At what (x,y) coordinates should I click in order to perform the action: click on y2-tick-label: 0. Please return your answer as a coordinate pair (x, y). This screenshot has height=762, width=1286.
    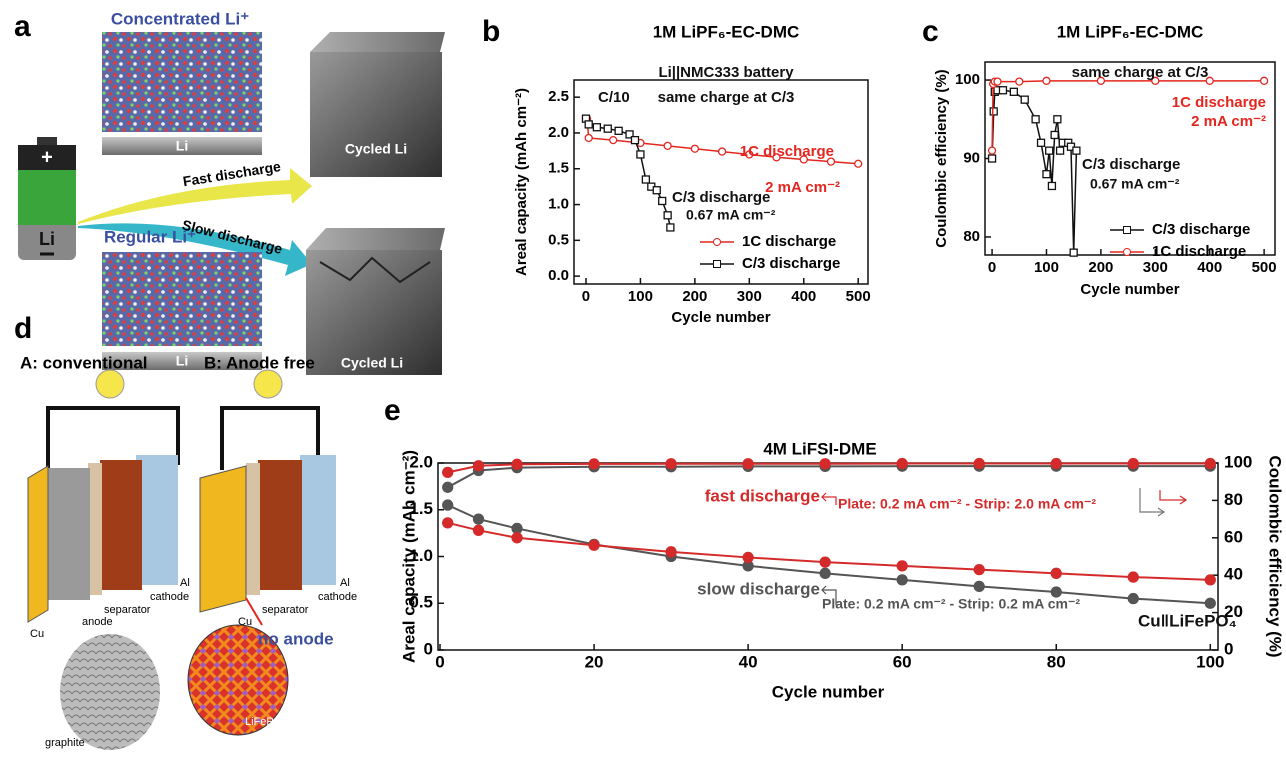
    Looking at the image, I should click on (1228, 648).